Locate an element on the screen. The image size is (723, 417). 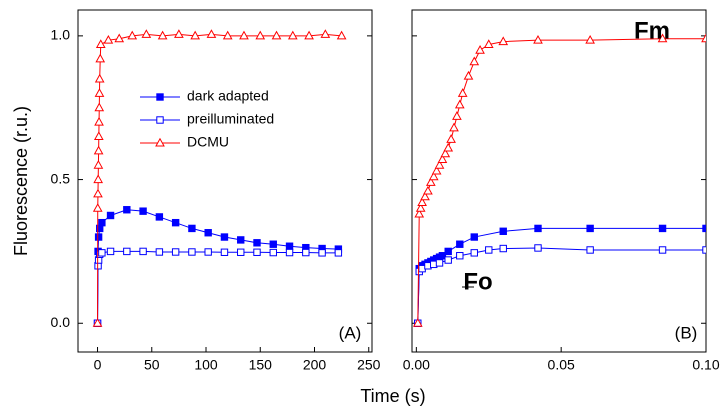
legend-label: DCMU is located at coordinates (208, 142).